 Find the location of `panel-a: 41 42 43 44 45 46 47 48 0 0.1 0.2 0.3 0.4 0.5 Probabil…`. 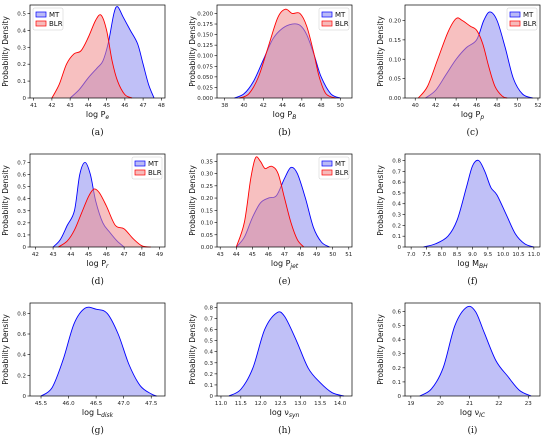

panel-a: 41 42 43 44 45 46 47 48 0 0.1 0.2 0.3 0.4 0.5 Probabil… is located at coordinates (83, 71).